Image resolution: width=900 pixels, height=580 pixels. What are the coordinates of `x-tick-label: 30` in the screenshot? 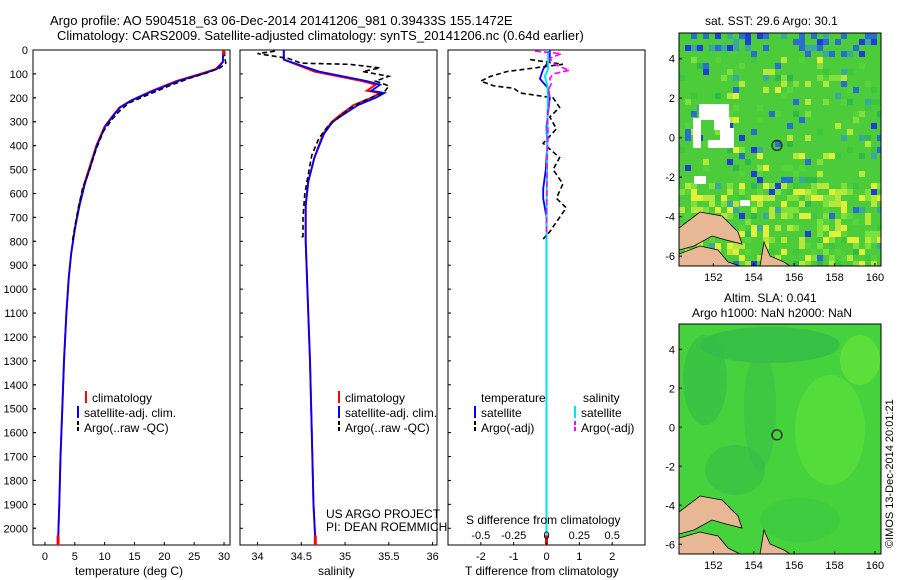 It's located at (224, 557).